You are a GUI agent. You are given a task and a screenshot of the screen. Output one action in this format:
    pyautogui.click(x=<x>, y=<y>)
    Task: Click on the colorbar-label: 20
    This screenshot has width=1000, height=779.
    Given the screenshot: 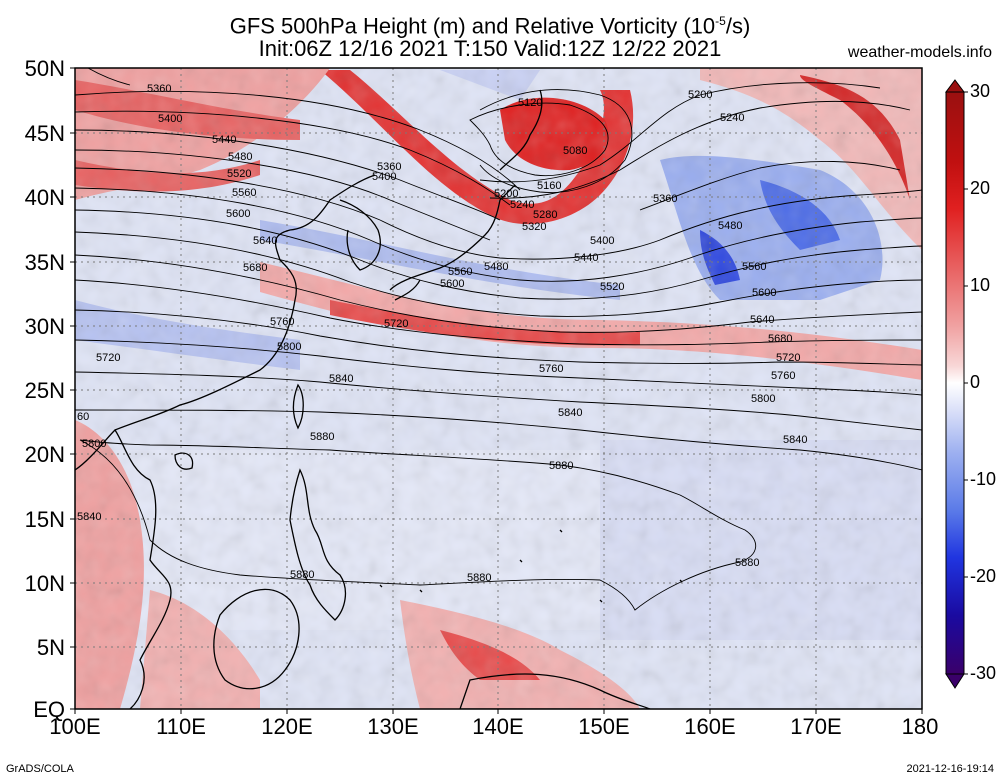 What is the action you would take?
    pyautogui.click(x=980, y=188)
    